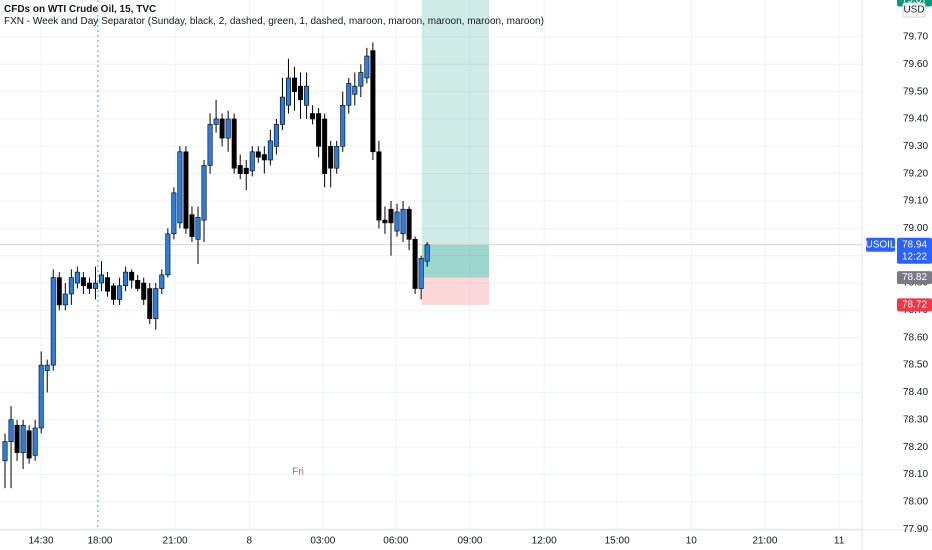 This screenshot has height=550, width=932. Describe the element at coordinates (915, 529) in the screenshot. I see `y-tick-label: 77.90` at that location.